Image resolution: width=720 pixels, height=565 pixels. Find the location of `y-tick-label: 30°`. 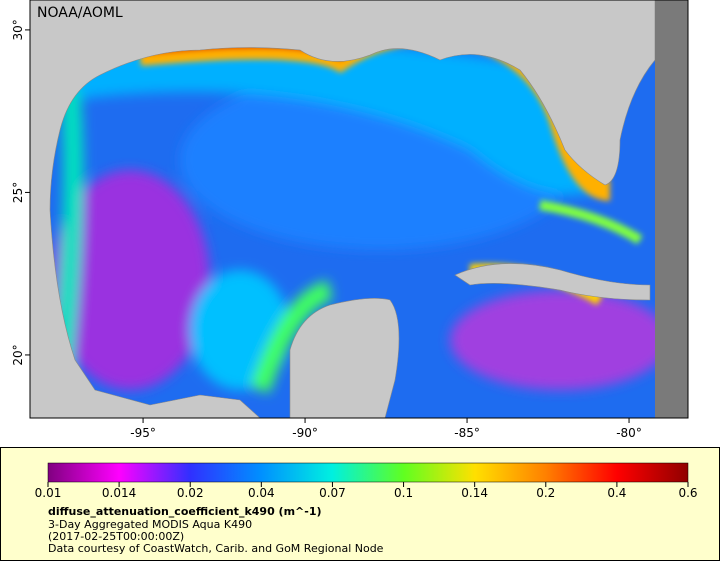

y-tick-label: 30° is located at coordinates (18, 29).